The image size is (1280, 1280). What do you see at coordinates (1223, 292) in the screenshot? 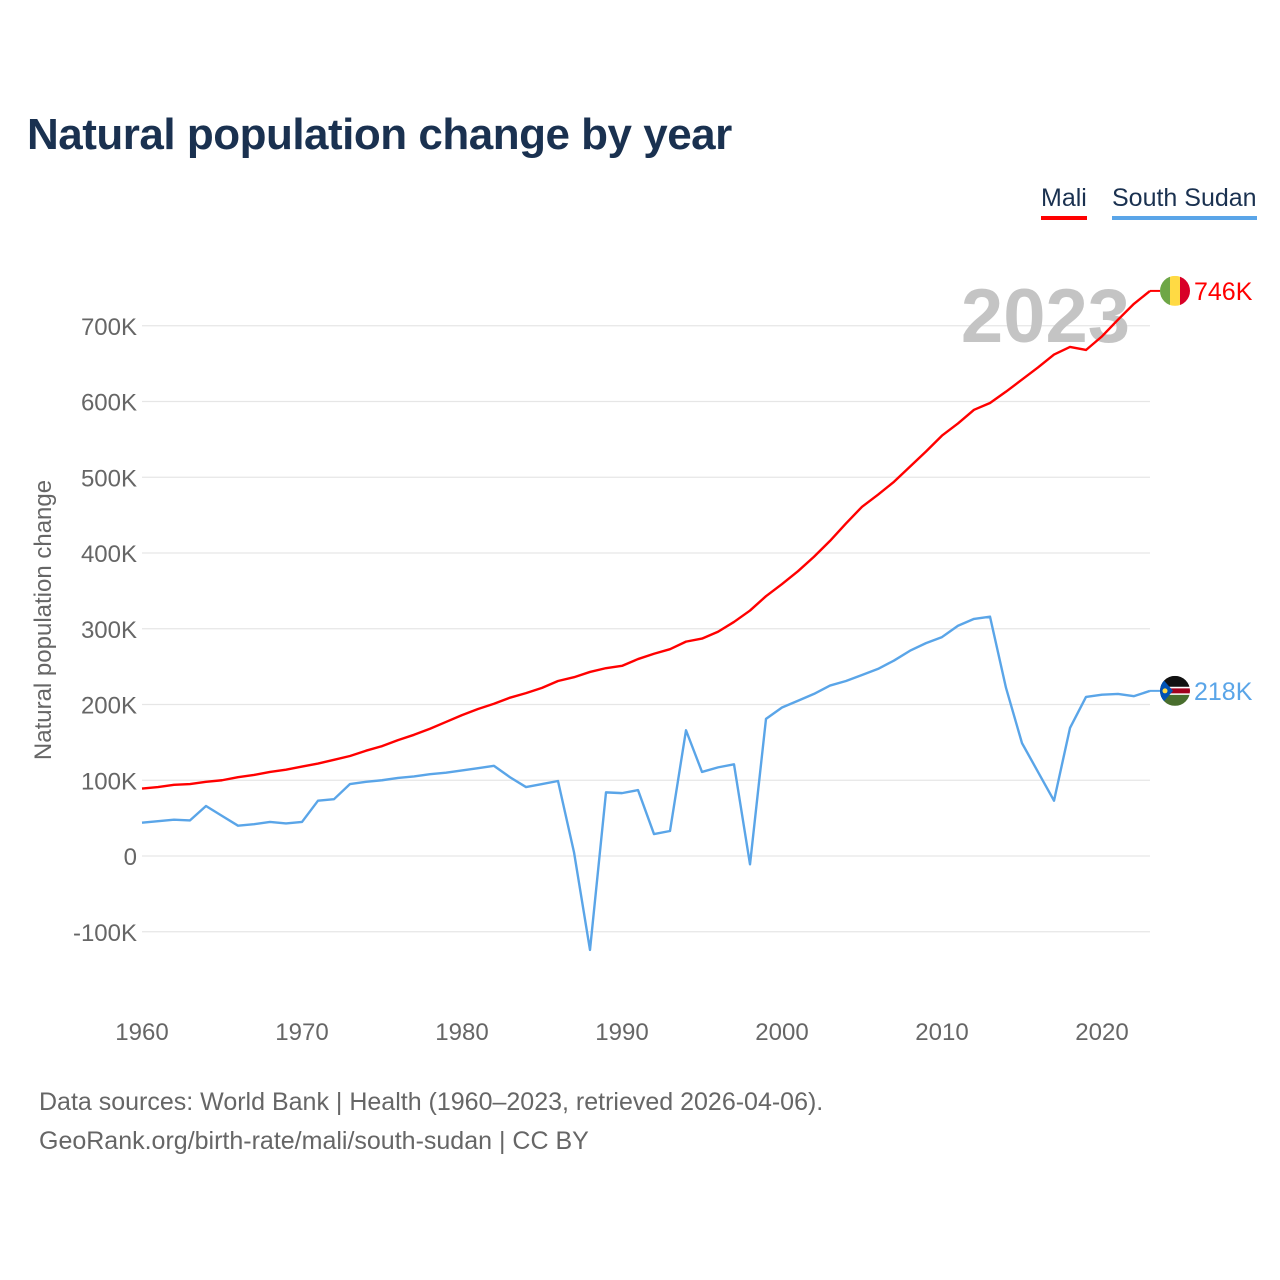
I see `end-value-label-mali: 746K` at bounding box center [1223, 292].